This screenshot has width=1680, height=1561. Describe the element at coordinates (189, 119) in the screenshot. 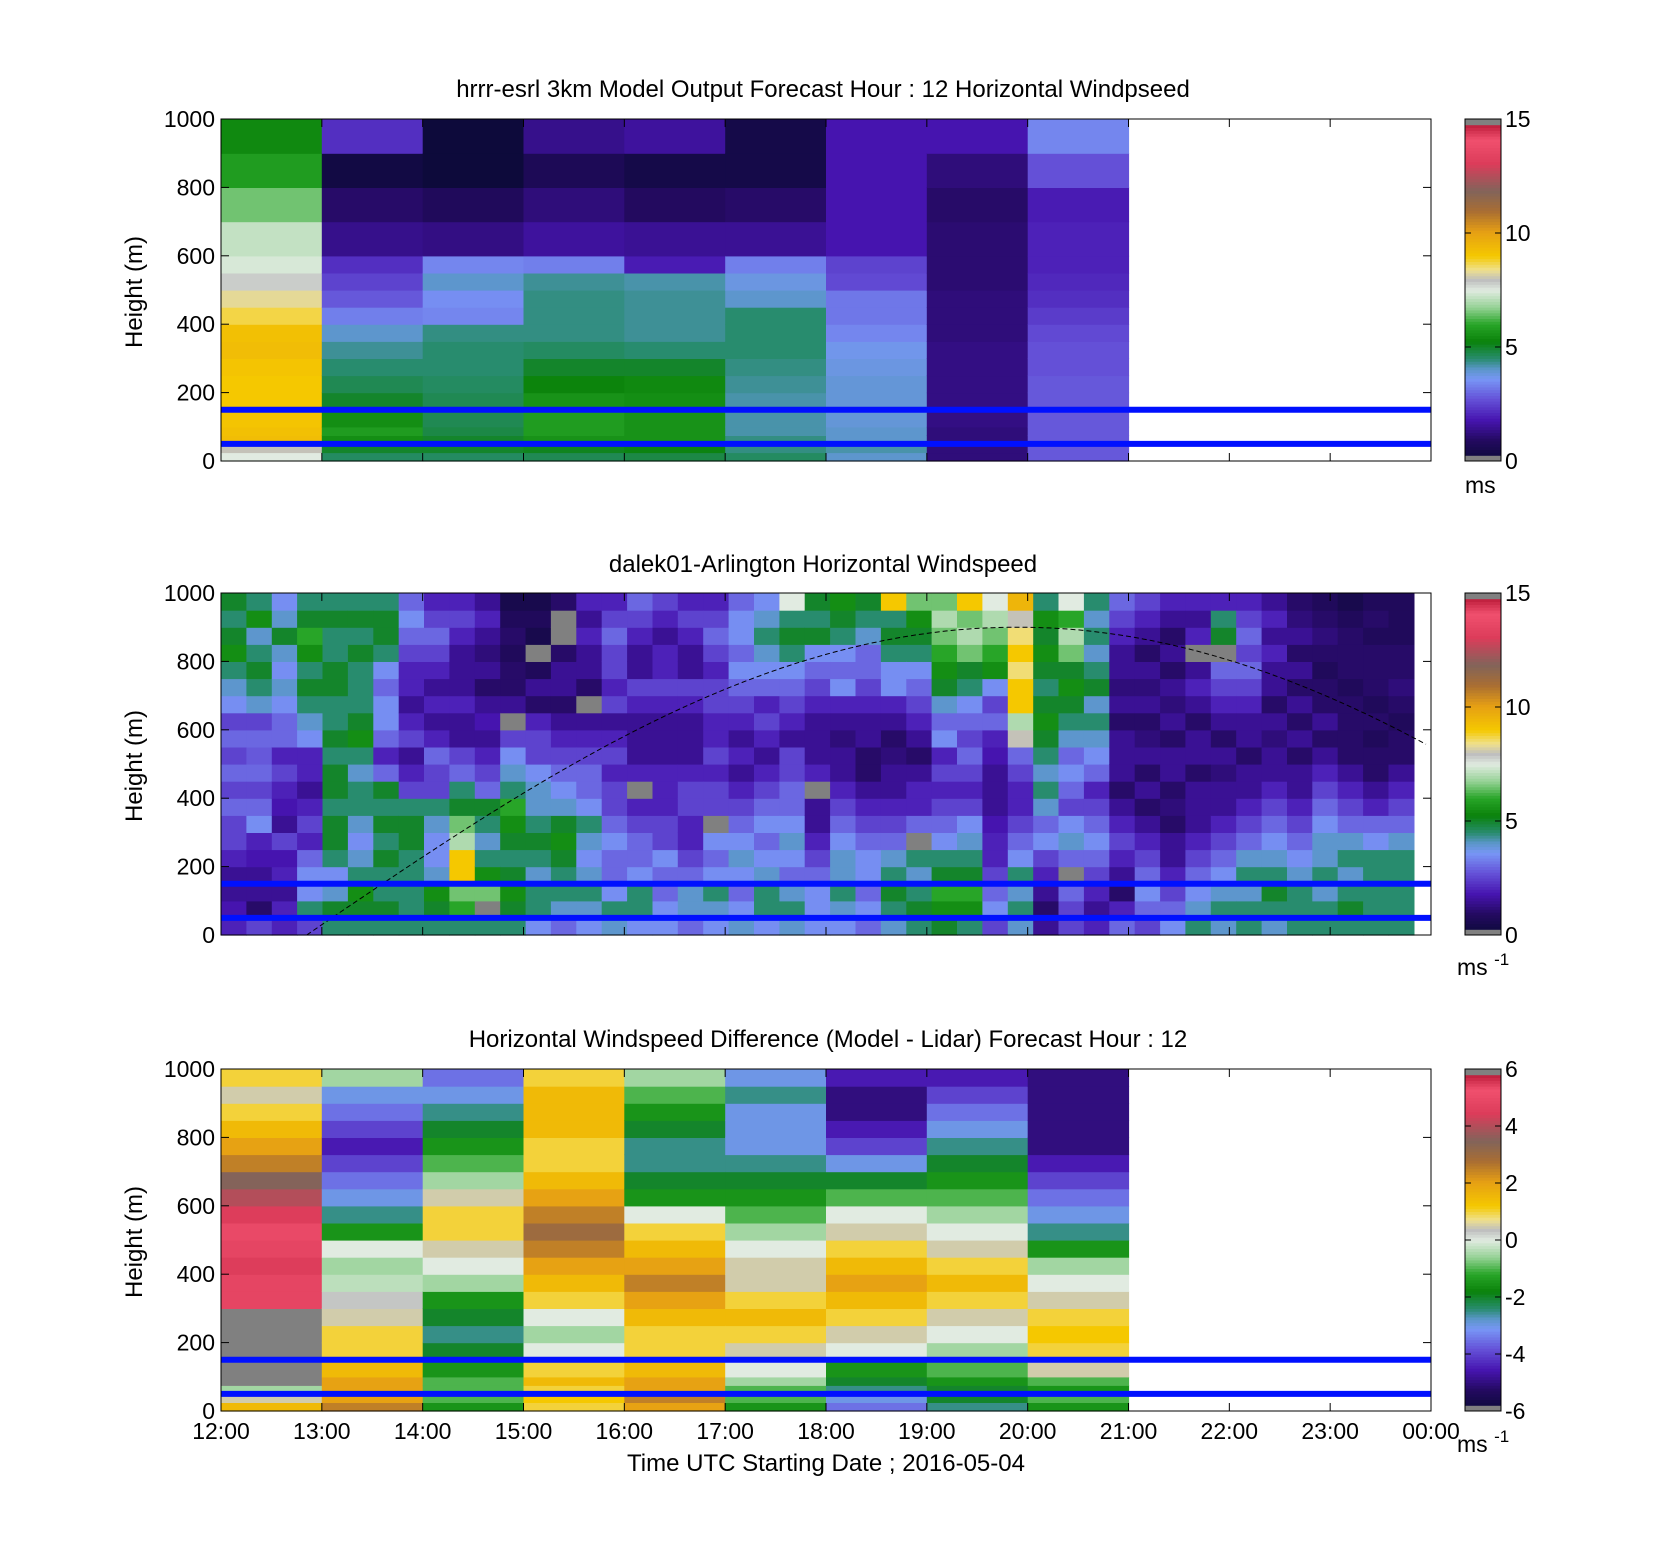

I see `y-tick-label: 1000` at that location.